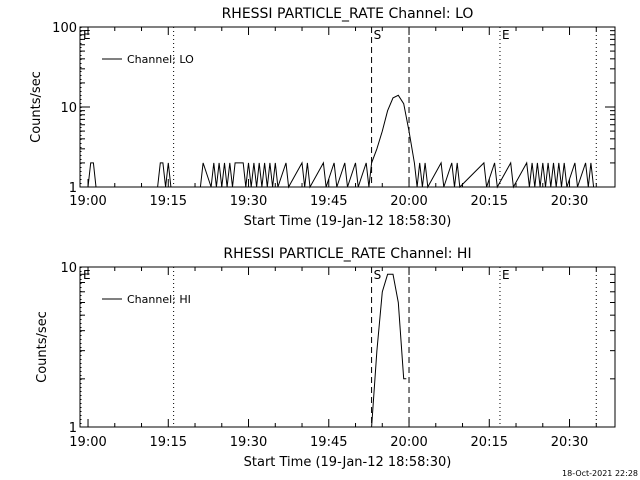 The width and height of the screenshot is (640, 480). What do you see at coordinates (600, 473) in the screenshot?
I see `footer-timestamp: 18-Oct-2021 22:28` at bounding box center [600, 473].